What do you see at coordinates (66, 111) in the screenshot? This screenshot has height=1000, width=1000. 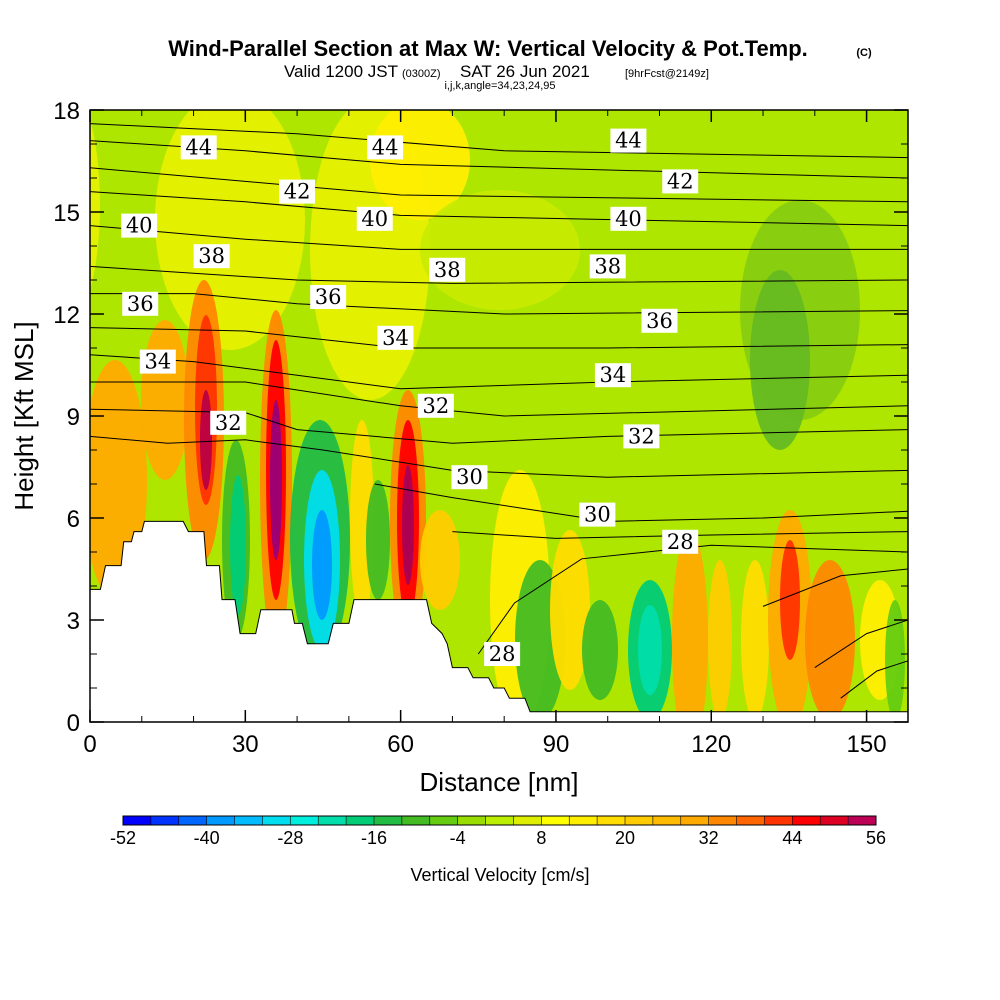 I see `y-tick-label: 18` at bounding box center [66, 111].